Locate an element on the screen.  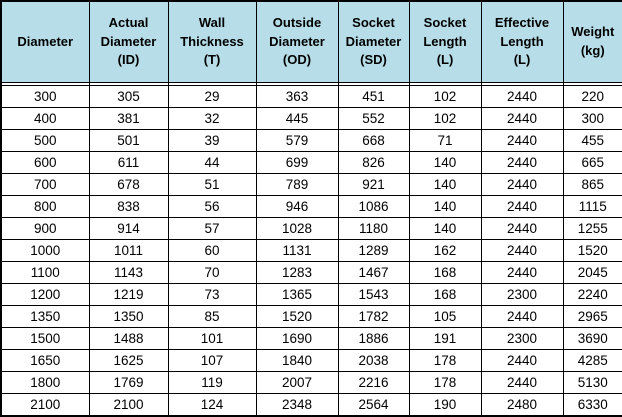
cell: 665 is located at coordinates (592, 162).